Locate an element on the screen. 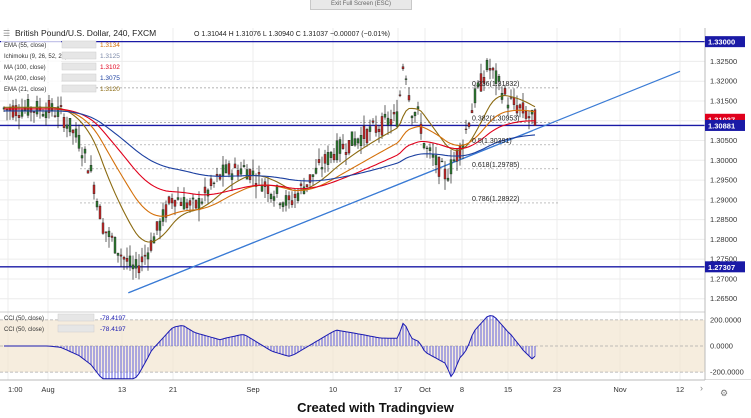  symbol-title: British Pound/U.S. Dollar, 240, FXCM is located at coordinates (85, 33).